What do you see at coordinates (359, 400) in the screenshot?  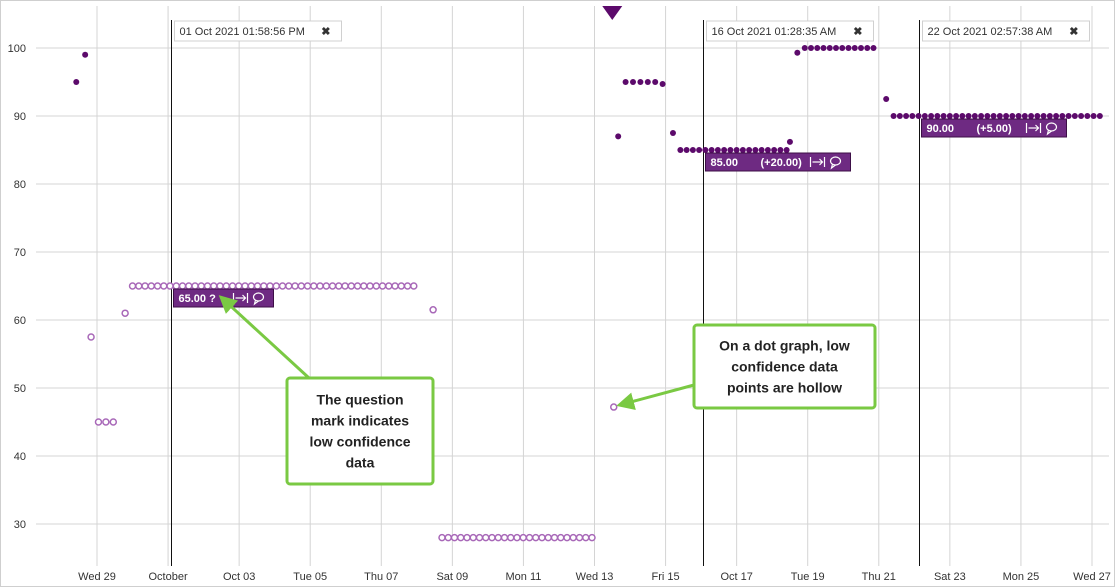 I see `callout-text: The question` at bounding box center [359, 400].